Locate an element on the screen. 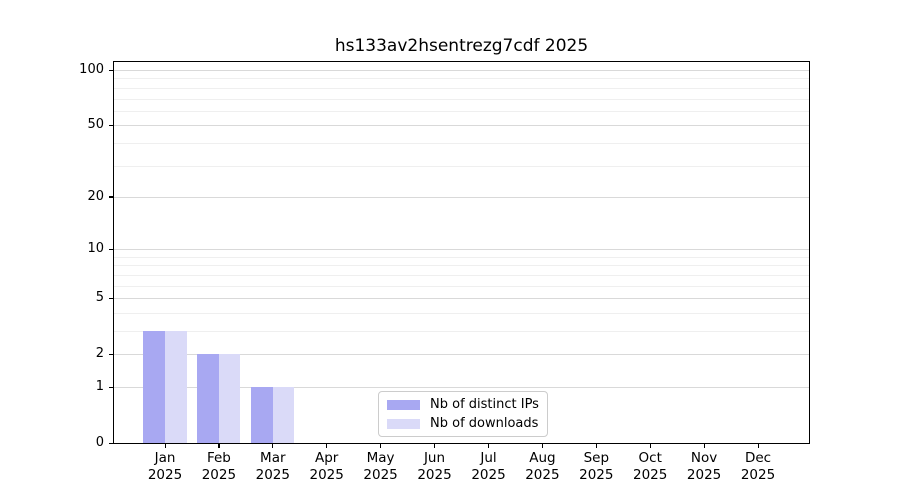 Image resolution: width=900 pixels, height=500 pixels. x-tick-label: Jun 2025 is located at coordinates (435, 467).